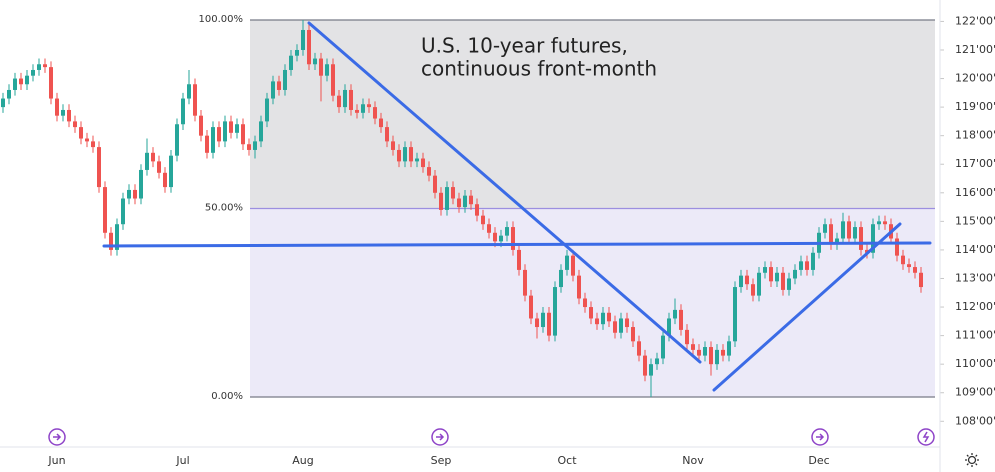 The width and height of the screenshot is (995, 472). I want to click on x-tick-label: Jul, so click(182, 460).